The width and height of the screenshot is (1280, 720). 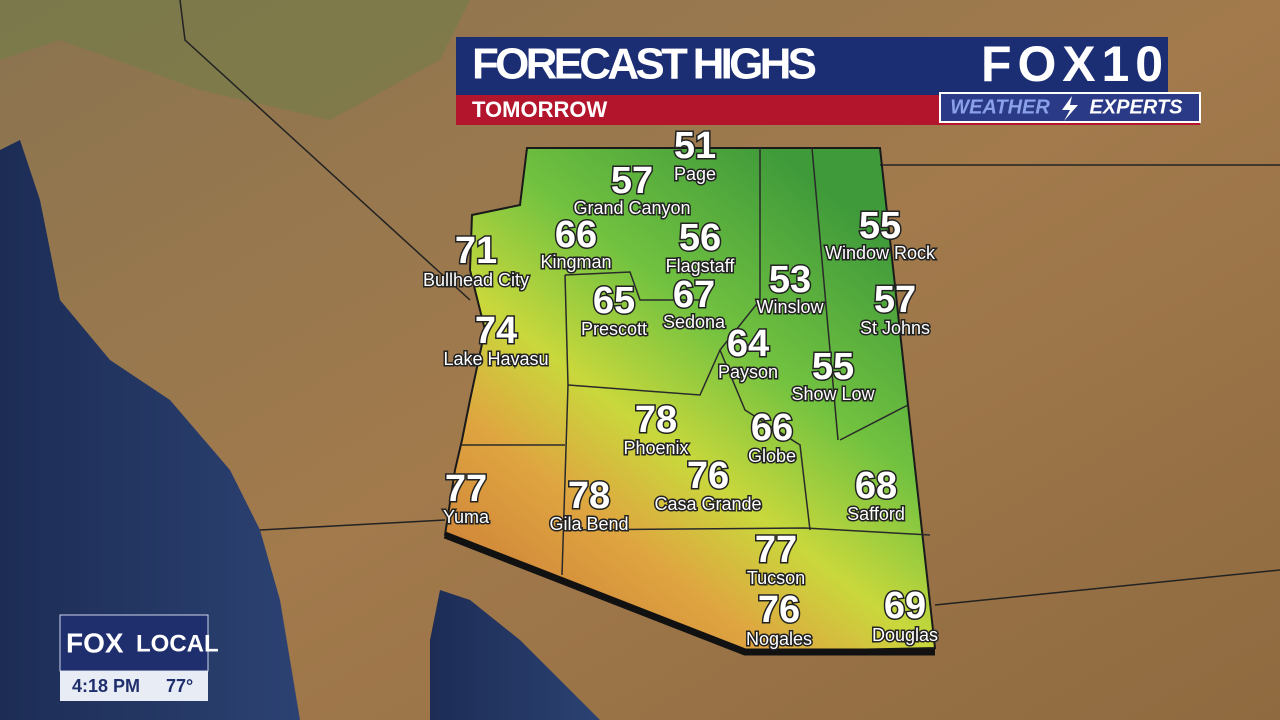 What do you see at coordinates (689, 593) in the screenshot?
I see `border-line` at bounding box center [689, 593].